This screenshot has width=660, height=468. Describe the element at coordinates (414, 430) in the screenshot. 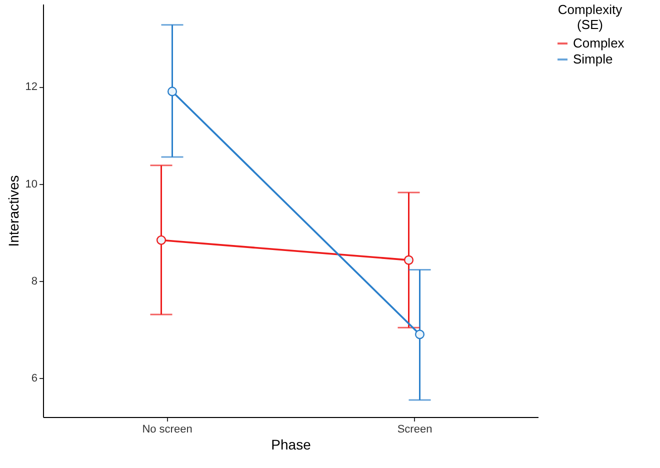

I see `x-tick-label: Screen` at that location.